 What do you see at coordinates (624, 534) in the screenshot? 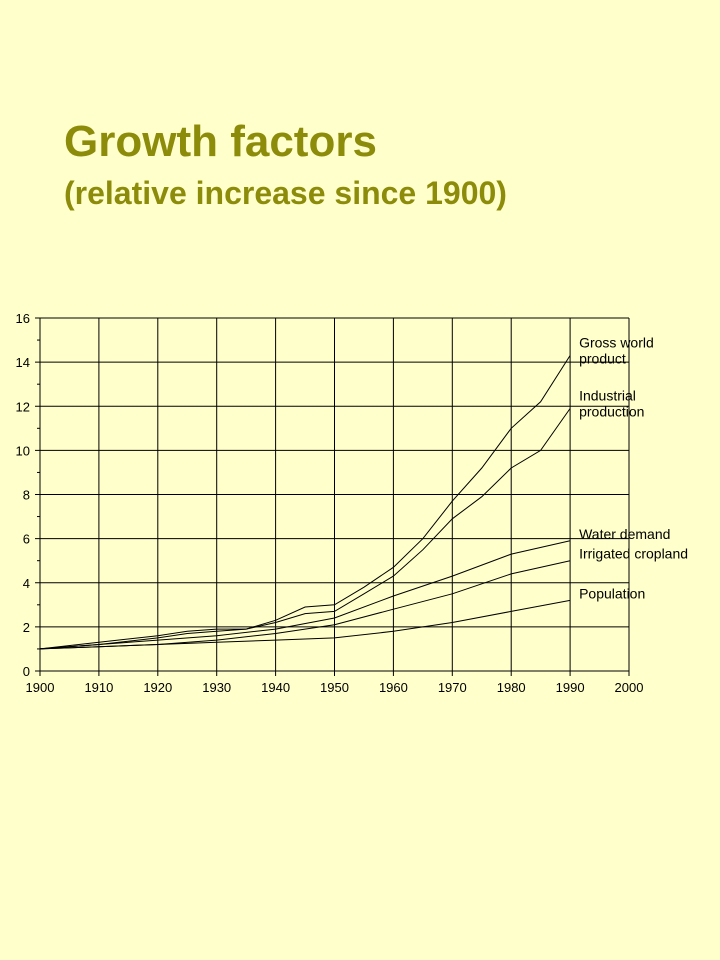
I see `series-label: Water demand` at bounding box center [624, 534].